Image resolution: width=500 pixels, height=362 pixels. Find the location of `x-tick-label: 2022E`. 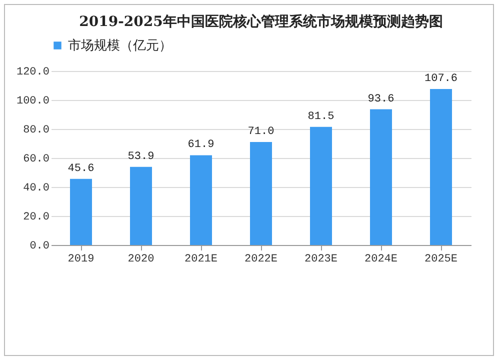

x-tick-label: 2022E is located at coordinates (261, 260).